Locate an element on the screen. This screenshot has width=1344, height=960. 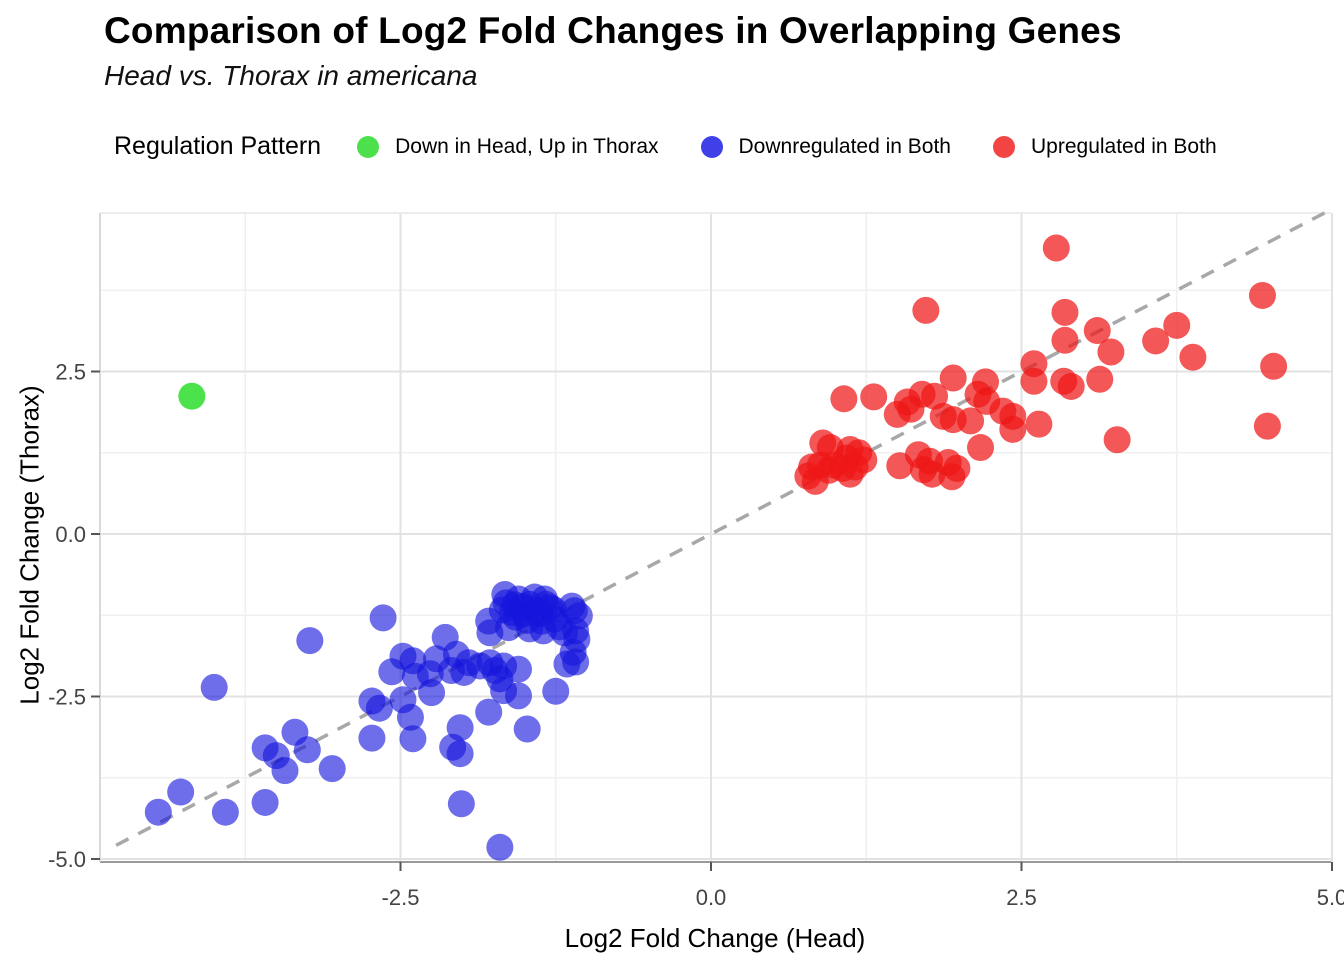
y-axis-title: Log2 Fold Change (Thorax) is located at coordinates (29, 545).